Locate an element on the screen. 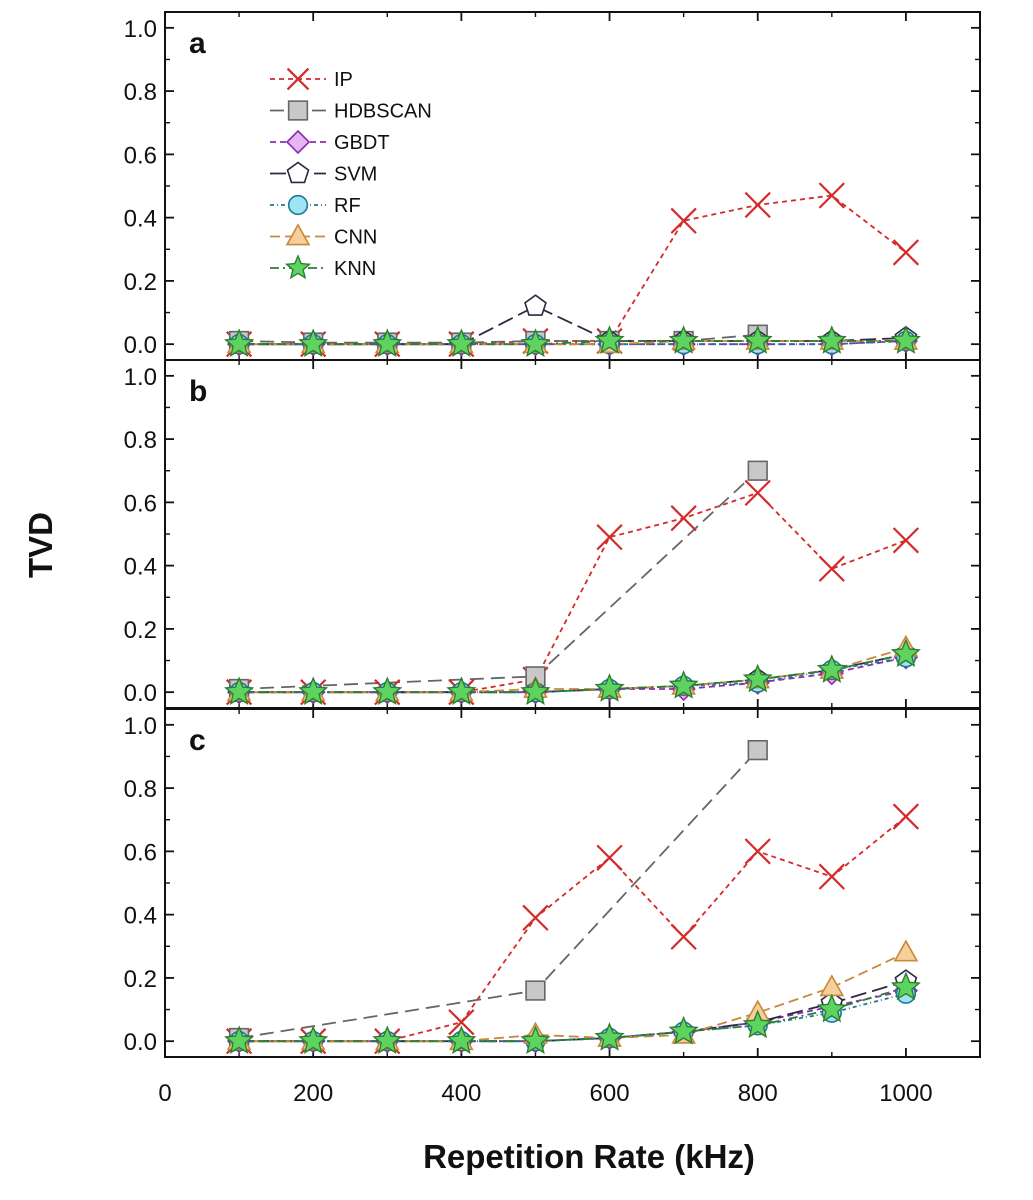 Image resolution: width=1033 pixels, height=1200 pixels. legend-item-rf: RF is located at coordinates (315, 205).